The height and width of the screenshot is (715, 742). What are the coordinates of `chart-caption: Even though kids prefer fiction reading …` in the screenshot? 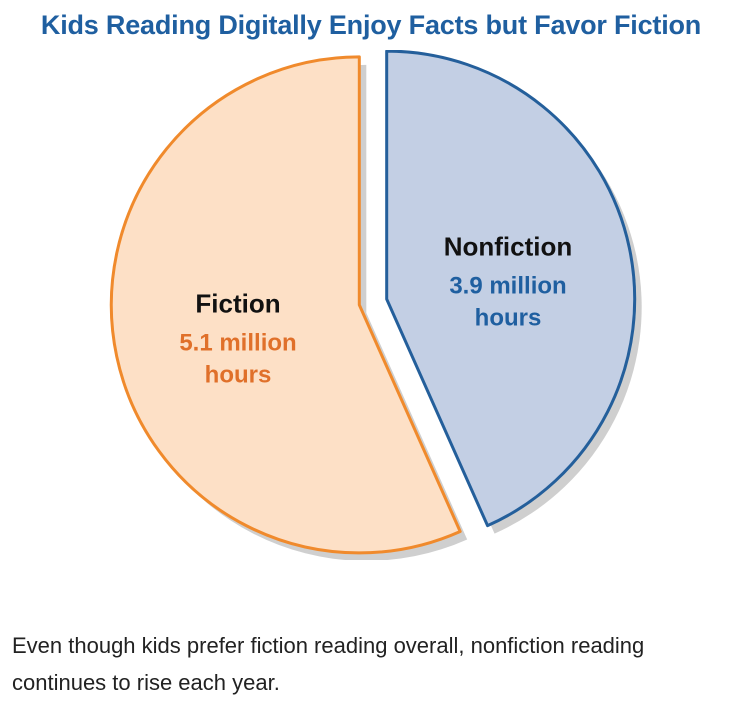 It's located at (328, 664).